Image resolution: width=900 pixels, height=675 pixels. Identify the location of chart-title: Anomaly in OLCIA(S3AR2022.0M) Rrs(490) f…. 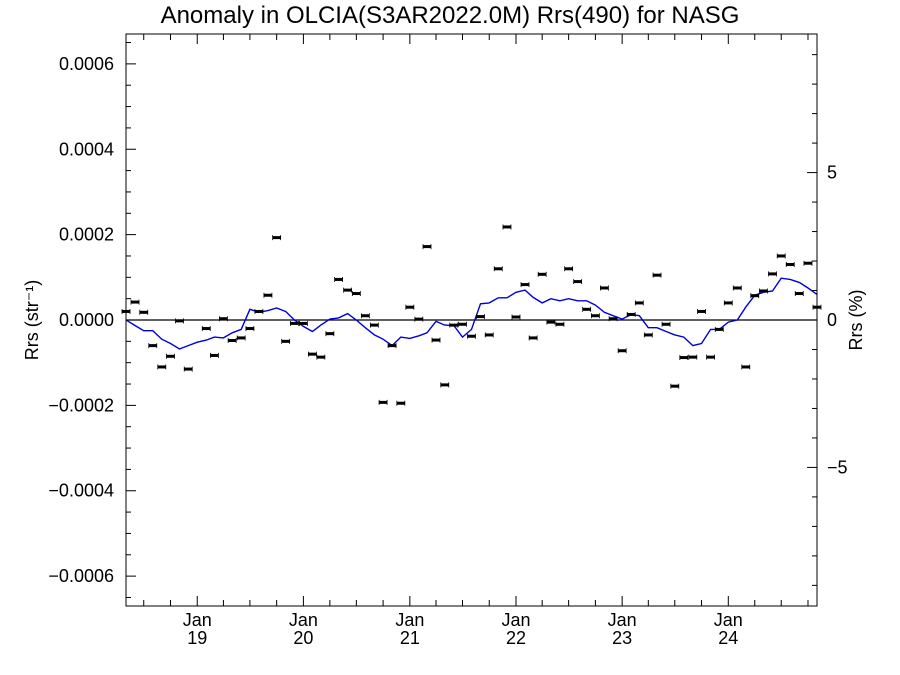
(450, 15).